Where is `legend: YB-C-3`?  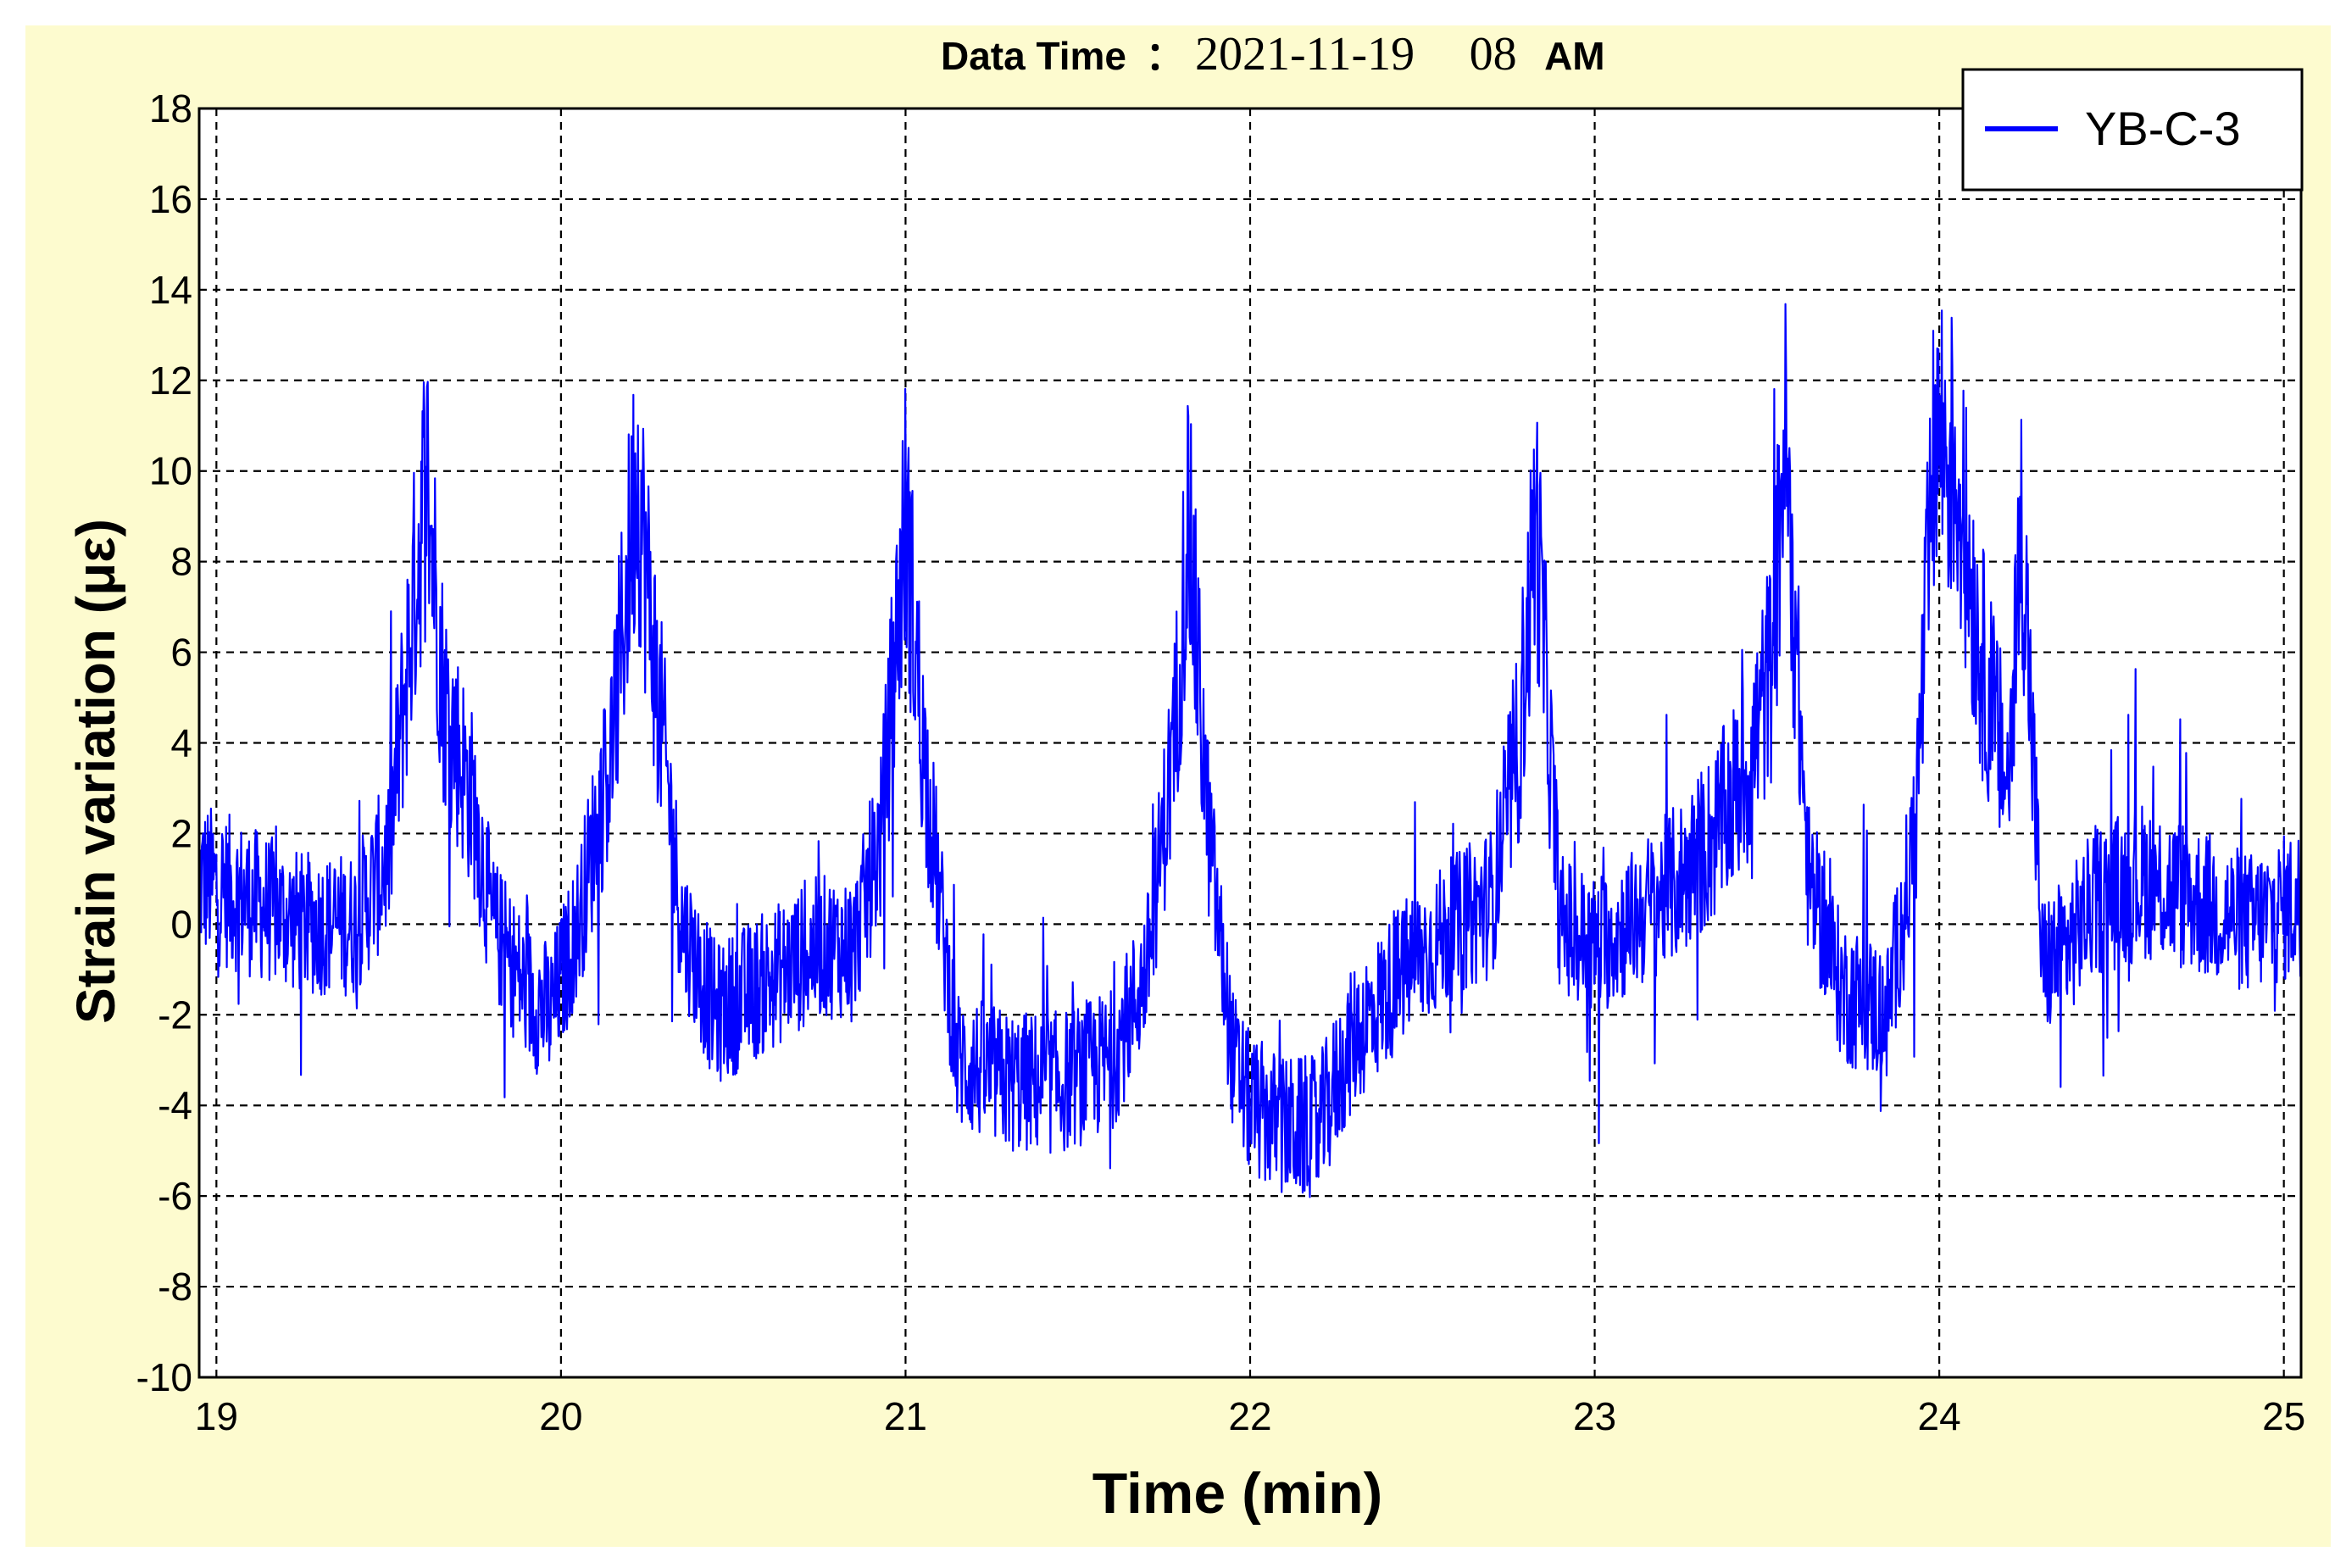 legend: YB-C-3 is located at coordinates (2132, 130).